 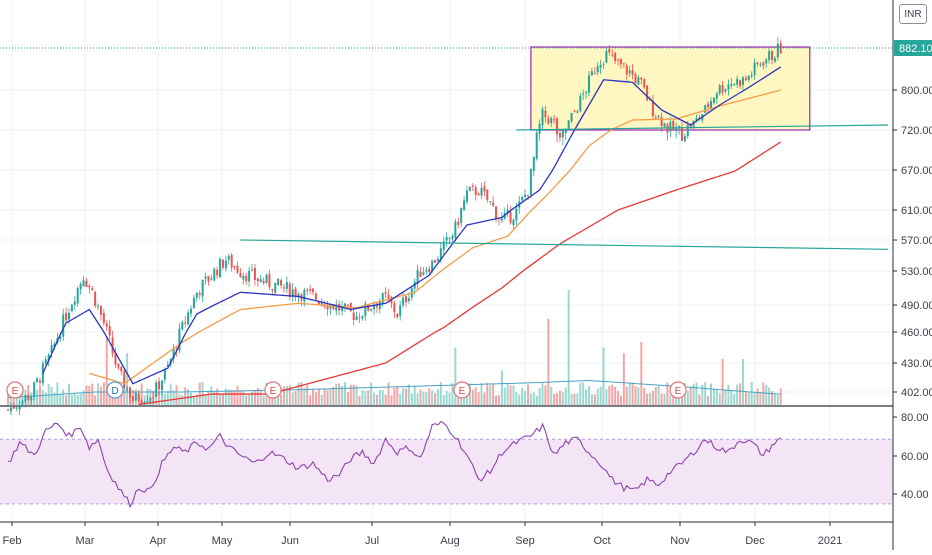 I want to click on time-tick-label: Aug, so click(x=450, y=541).